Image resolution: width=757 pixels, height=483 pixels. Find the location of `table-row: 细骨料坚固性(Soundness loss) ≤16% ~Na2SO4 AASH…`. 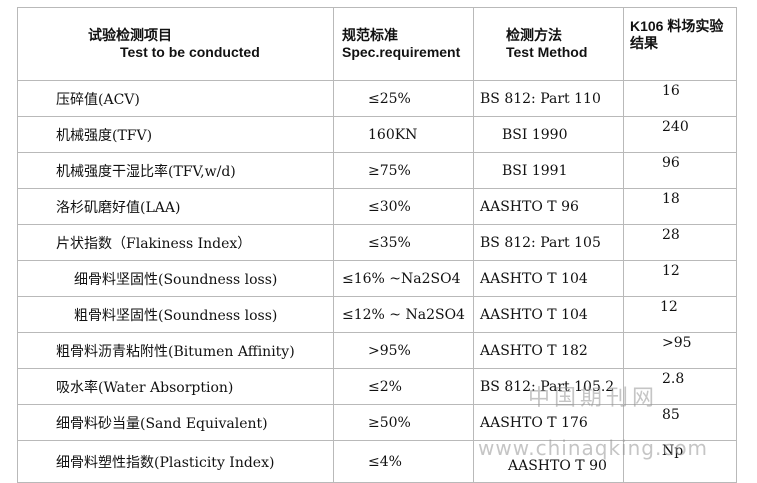

table-row: 细骨料坚固性(Soundness loss) ≤16% ~Na2SO4 AASH… is located at coordinates (377, 278).